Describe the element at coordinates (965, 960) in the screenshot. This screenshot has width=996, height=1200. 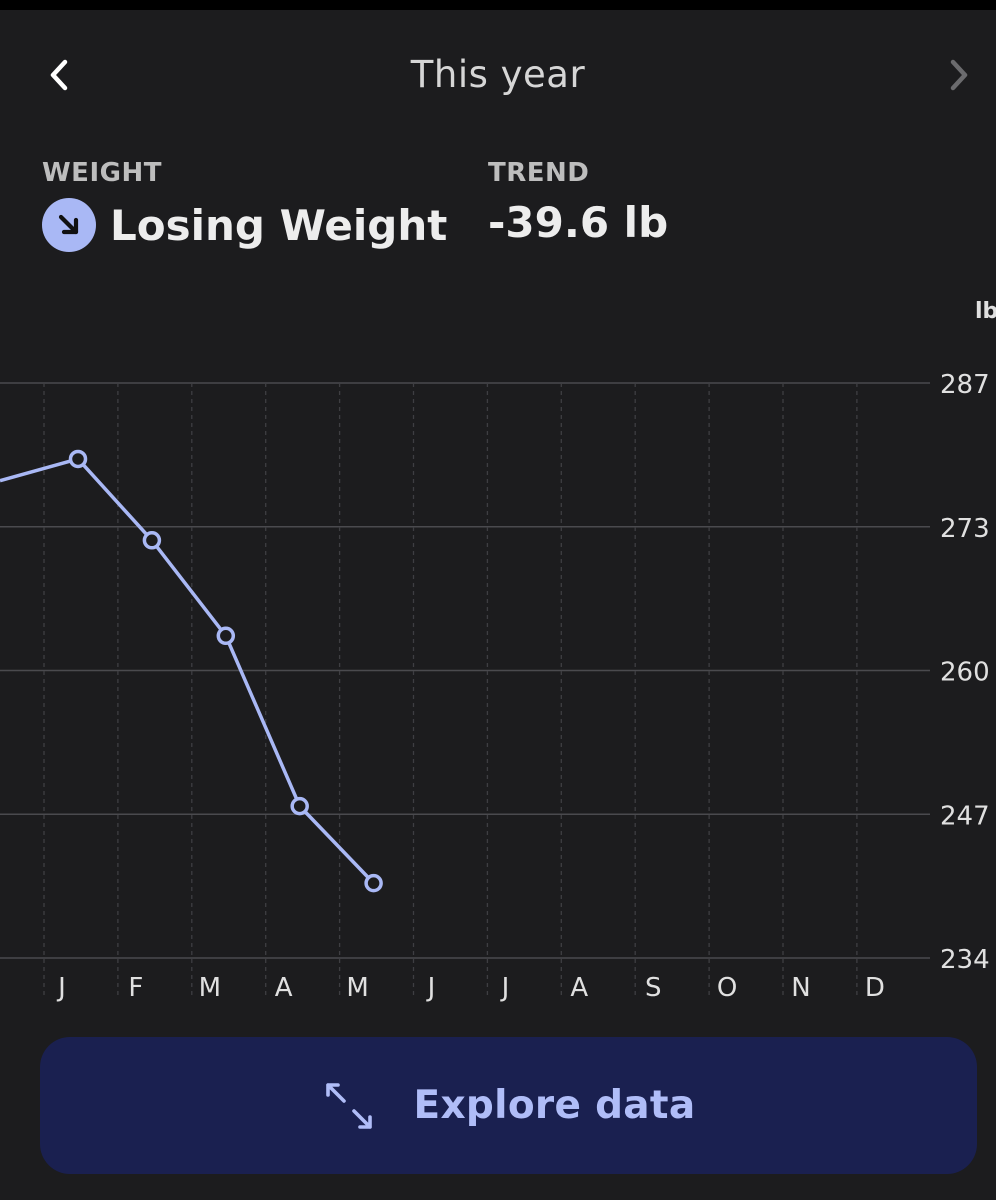
I see `y-tick-label: 234` at that location.